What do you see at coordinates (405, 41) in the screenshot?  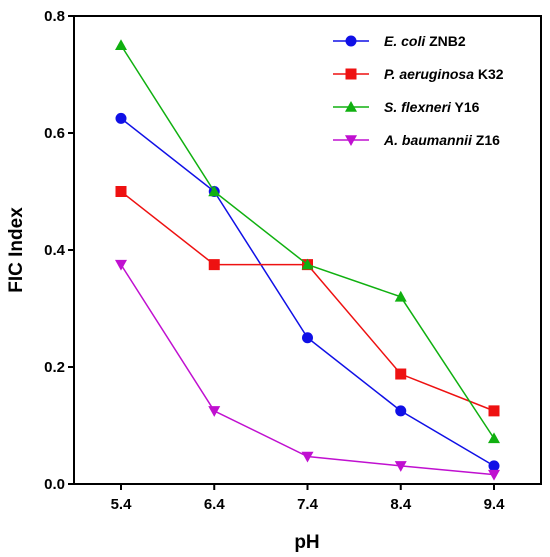 I see `legend-species: E. coli` at bounding box center [405, 41].